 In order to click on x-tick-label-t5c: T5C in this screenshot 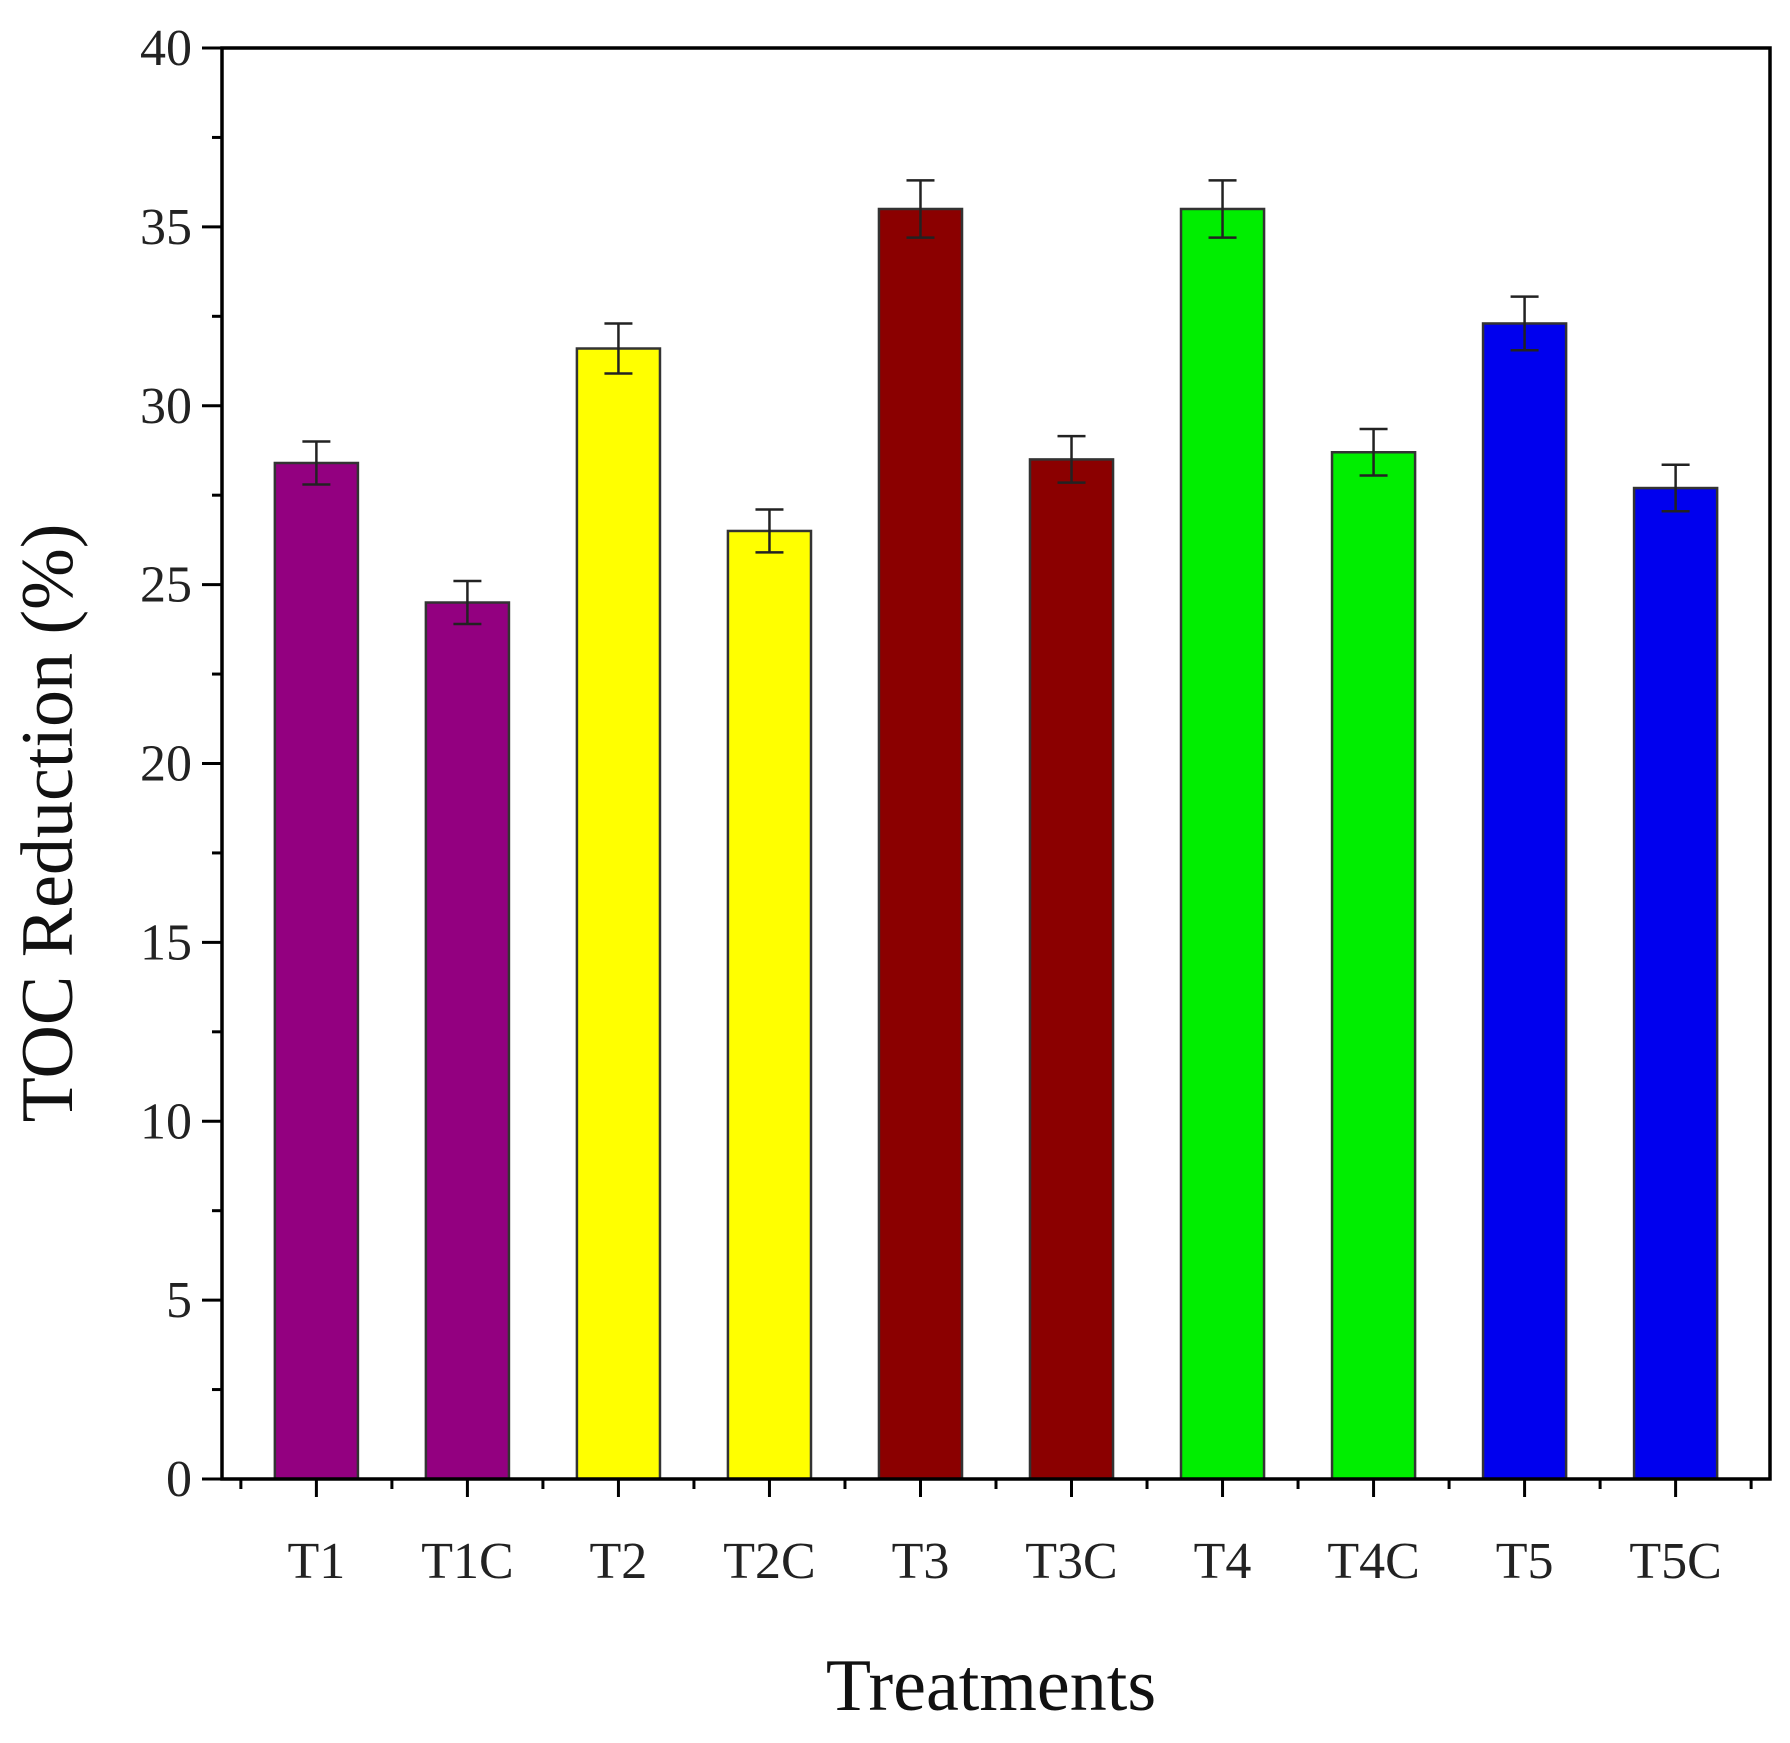, I will do `click(1675, 1561)`.